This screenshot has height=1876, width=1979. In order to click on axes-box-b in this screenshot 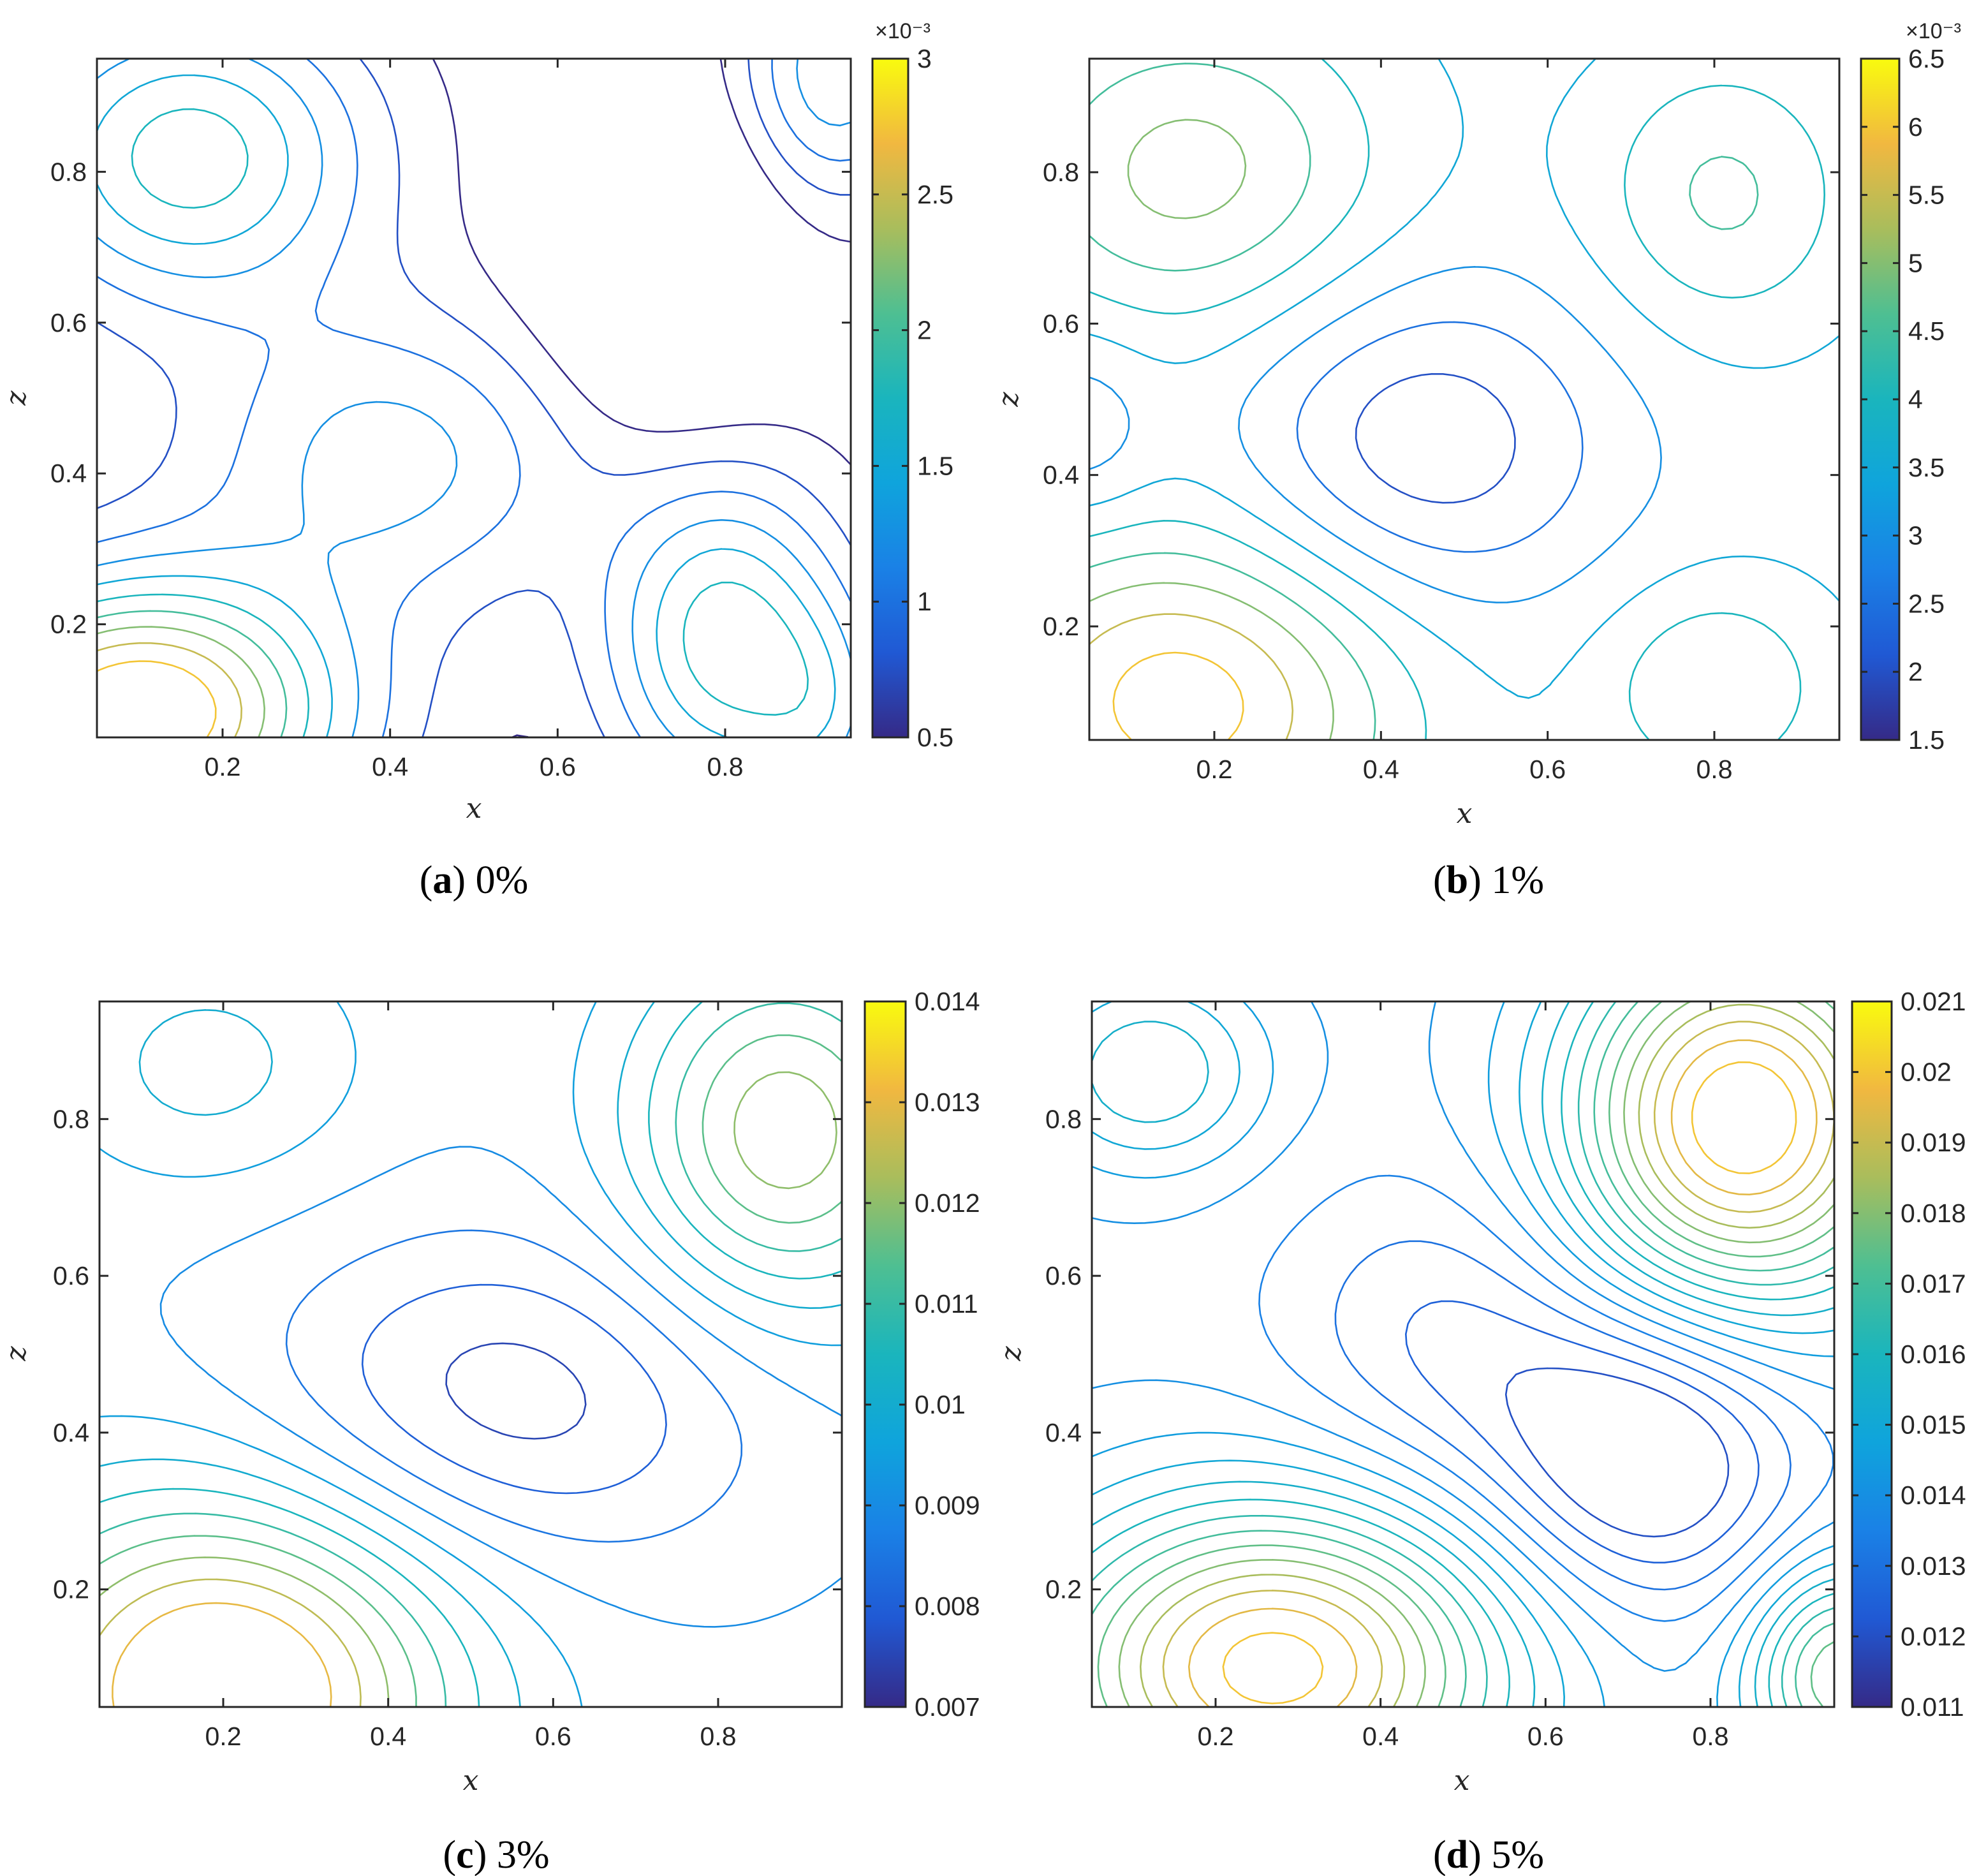, I will do `click(1464, 399)`.